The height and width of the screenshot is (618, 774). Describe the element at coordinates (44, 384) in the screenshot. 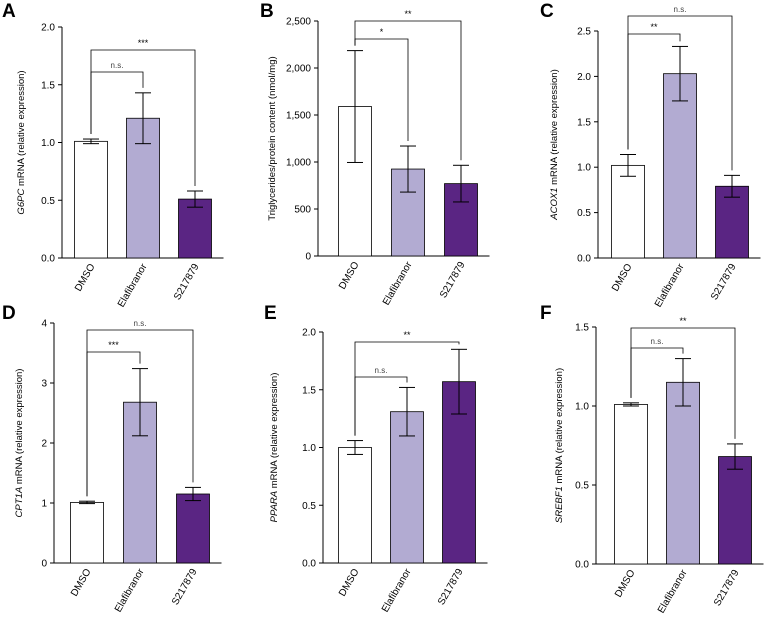

I see `y-tick-label: 3` at that location.